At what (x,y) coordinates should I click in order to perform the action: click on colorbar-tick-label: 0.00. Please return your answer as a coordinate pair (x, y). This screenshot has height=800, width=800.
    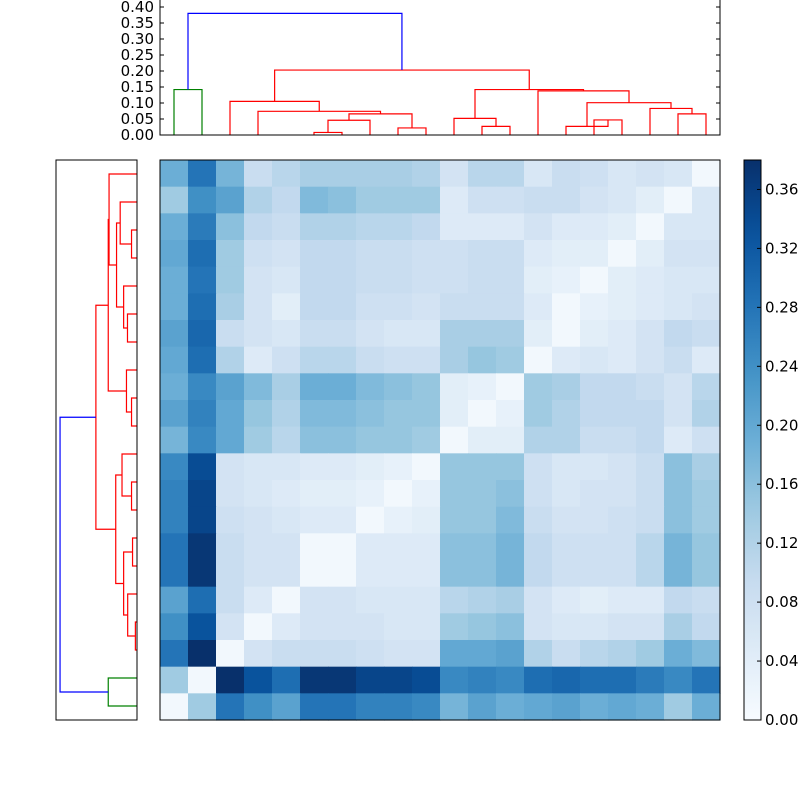
    Looking at the image, I should click on (781, 720).